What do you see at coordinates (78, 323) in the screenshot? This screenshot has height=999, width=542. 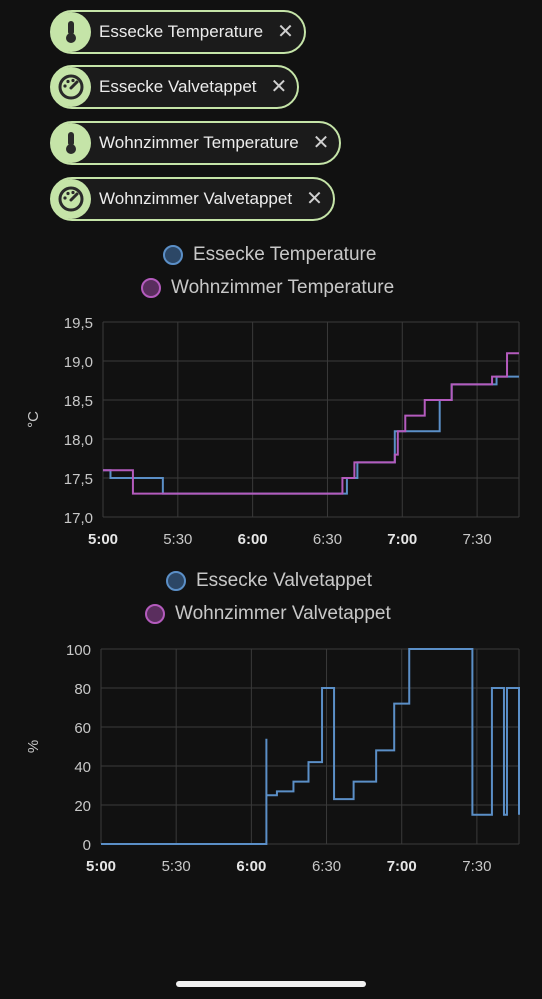 I see `y-tick-label: 19,5` at bounding box center [78, 323].